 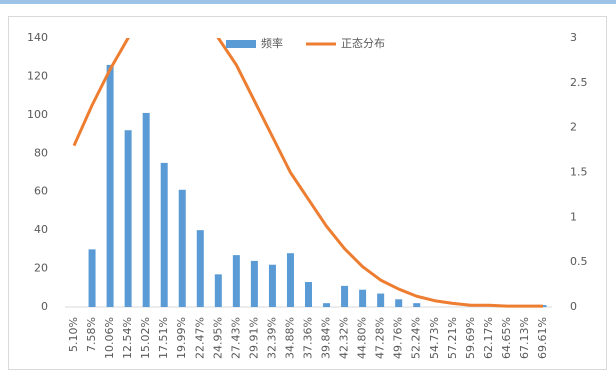 What do you see at coordinates (579, 261) in the screenshot?
I see `y2-tick-label: 0.5` at bounding box center [579, 261].